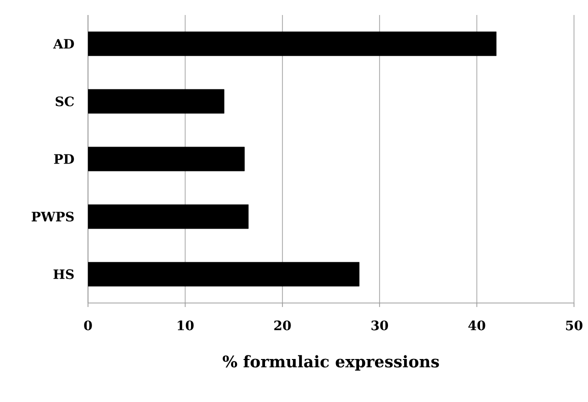 The width and height of the screenshot is (588, 402). What do you see at coordinates (53, 217) in the screenshot?
I see `y-tick-label: PWPS` at bounding box center [53, 217].